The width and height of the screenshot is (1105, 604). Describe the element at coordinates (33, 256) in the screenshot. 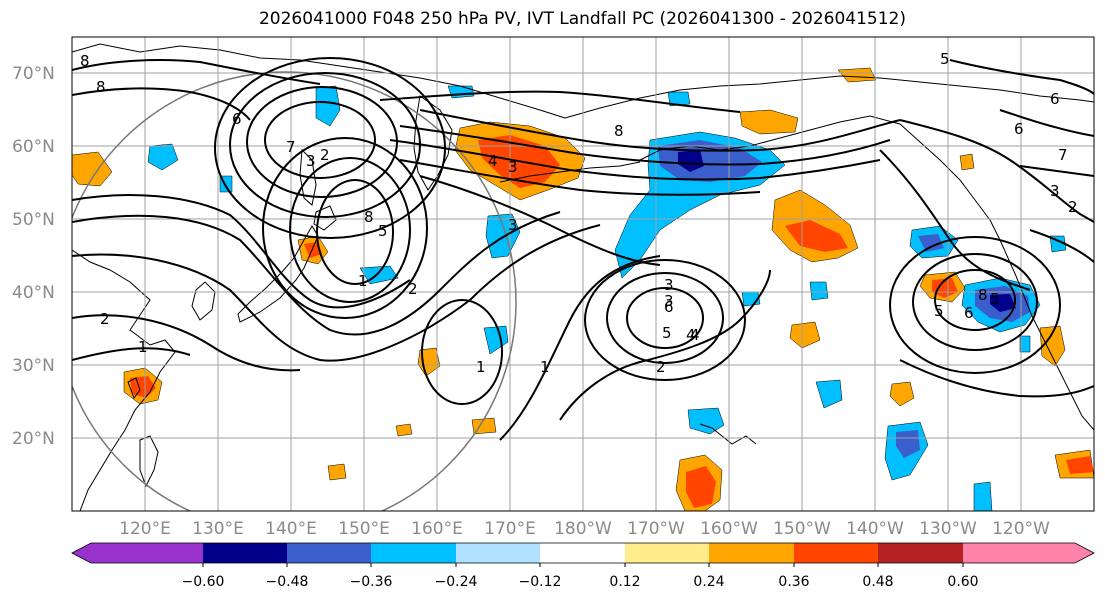

I see `latitude-labels: 70°N 60°N 50°N 40°N 30°N 20°N` at that location.